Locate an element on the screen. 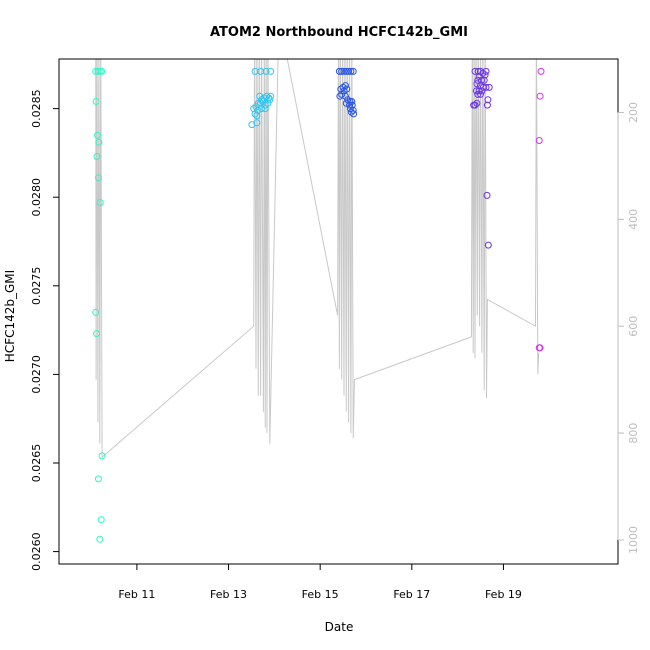  x-axis-label: Date is located at coordinates (339, 627).